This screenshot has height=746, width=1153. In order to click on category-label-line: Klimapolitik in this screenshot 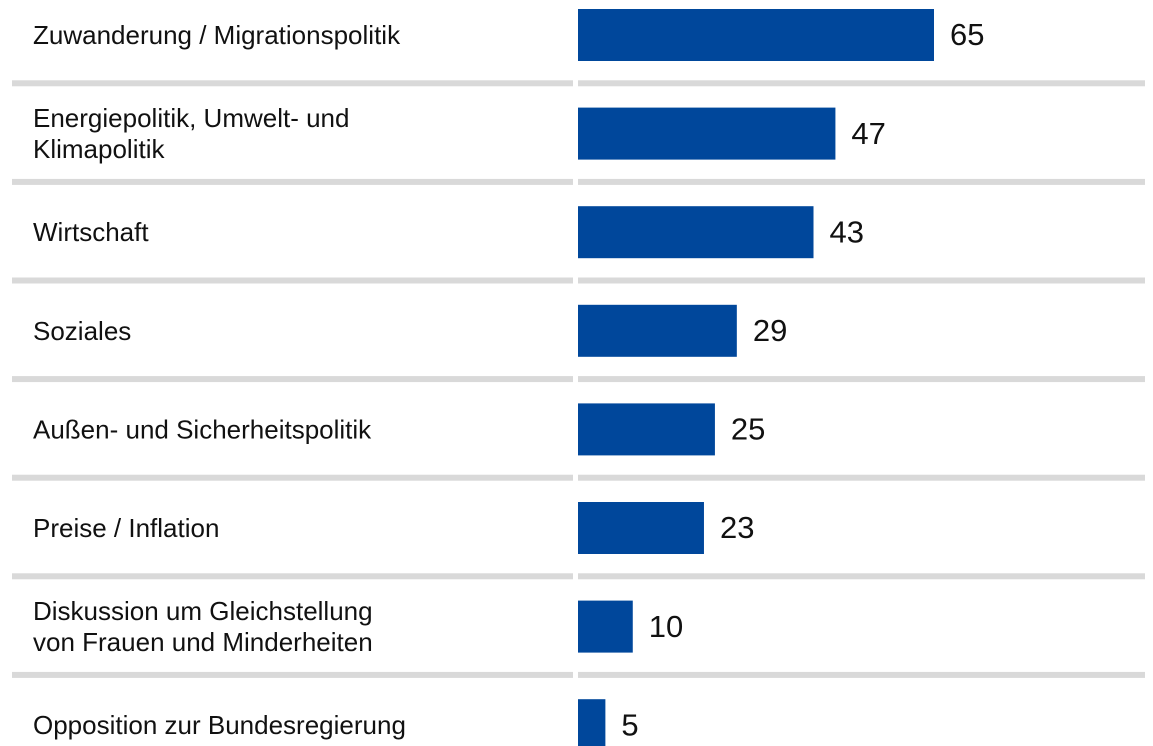, I will do `click(99, 149)`.